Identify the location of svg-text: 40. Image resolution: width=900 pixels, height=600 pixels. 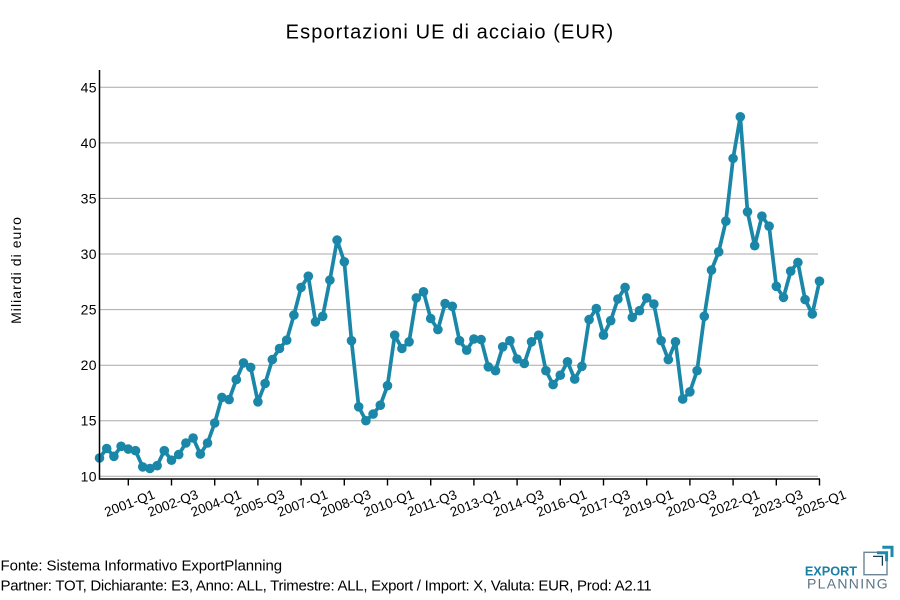
(89, 143).